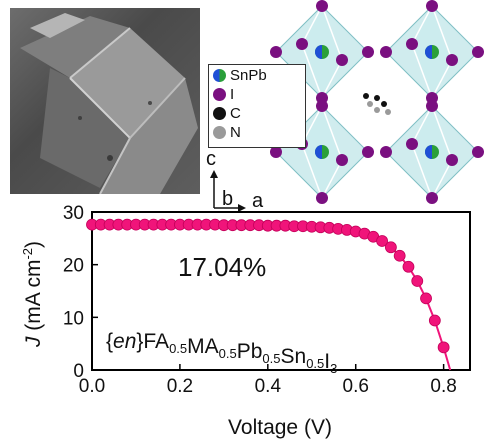 The width and height of the screenshot is (500, 445). What do you see at coordinates (268, 386) in the screenshot?
I see `x-tick-label: 0.4` at bounding box center [268, 386].